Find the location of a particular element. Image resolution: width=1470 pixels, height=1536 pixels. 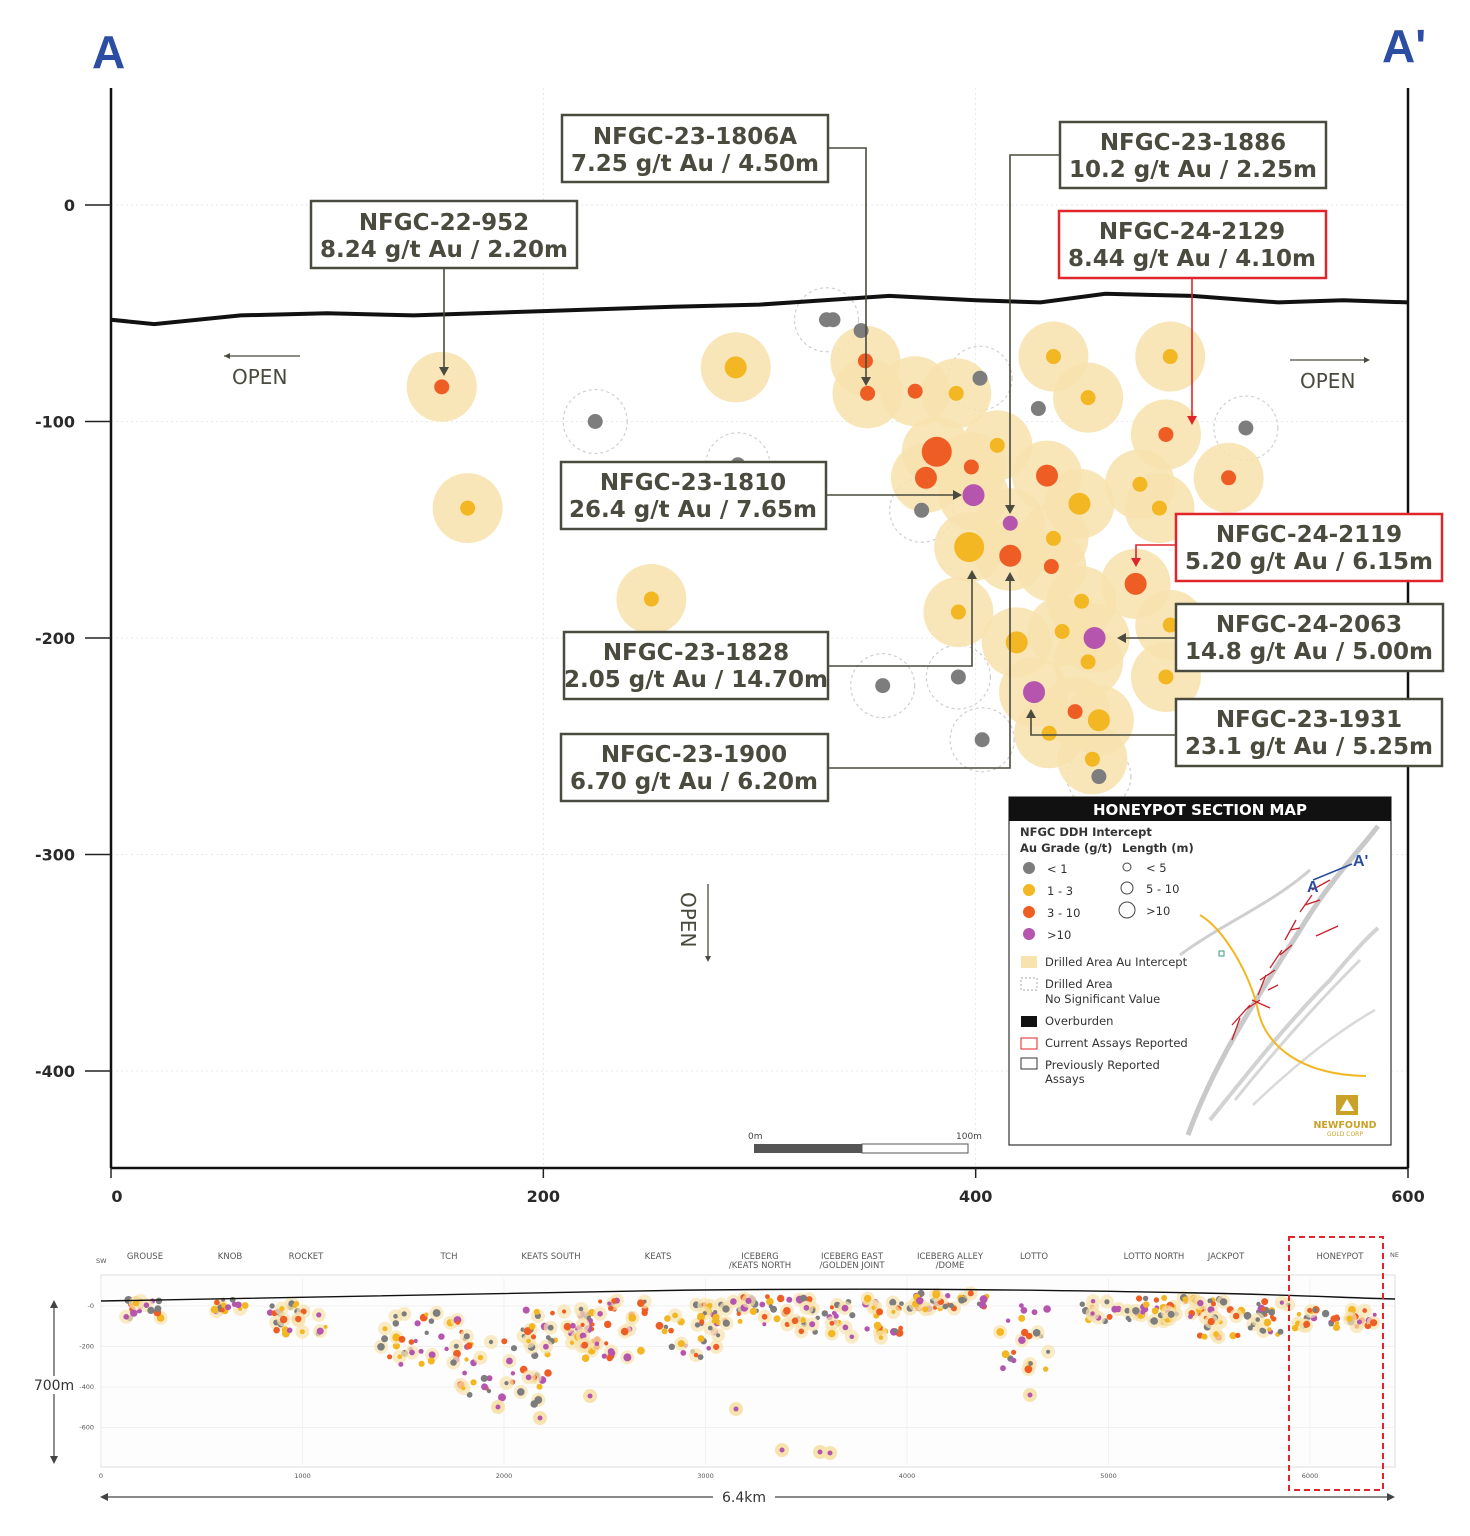

ls-x-tick: 0 is located at coordinates (101, 1476).